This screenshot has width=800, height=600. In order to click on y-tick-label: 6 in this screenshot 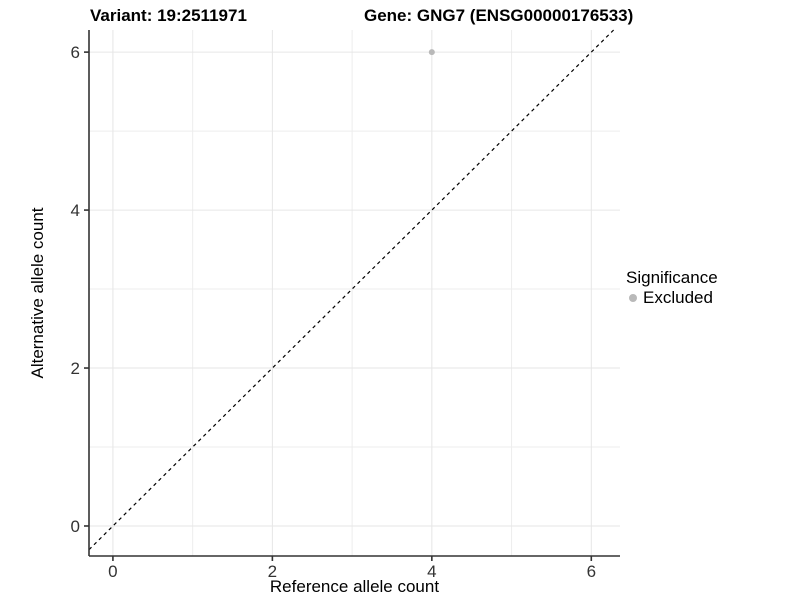, I will do `click(75, 52)`.